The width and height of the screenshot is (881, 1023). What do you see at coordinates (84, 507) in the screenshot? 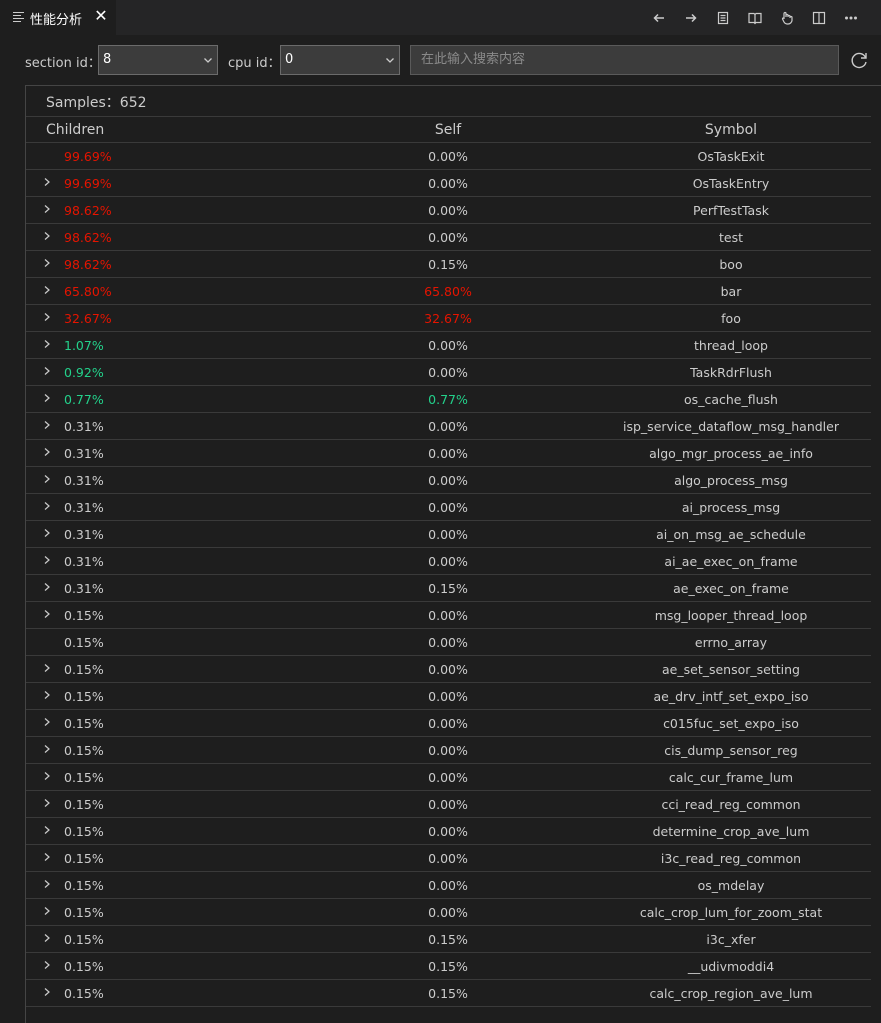
I see `cell-children: 0.31%` at bounding box center [84, 507].